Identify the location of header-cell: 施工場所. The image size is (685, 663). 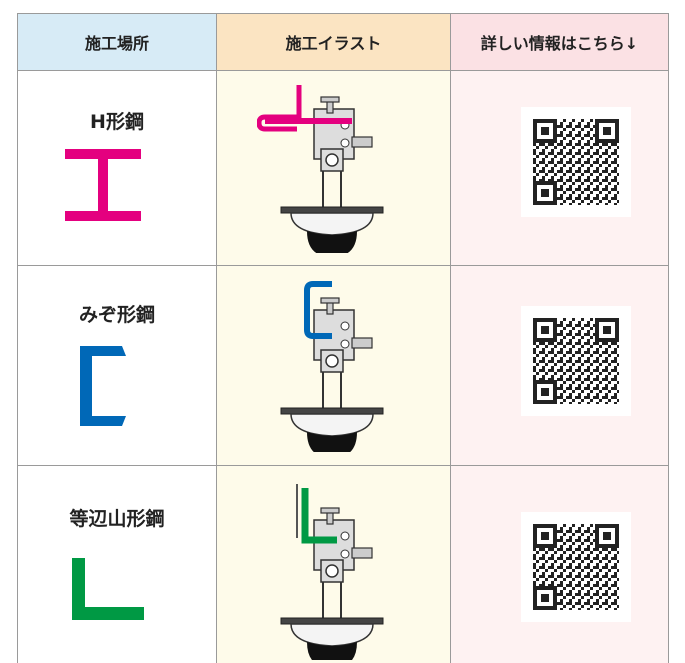
(117, 42).